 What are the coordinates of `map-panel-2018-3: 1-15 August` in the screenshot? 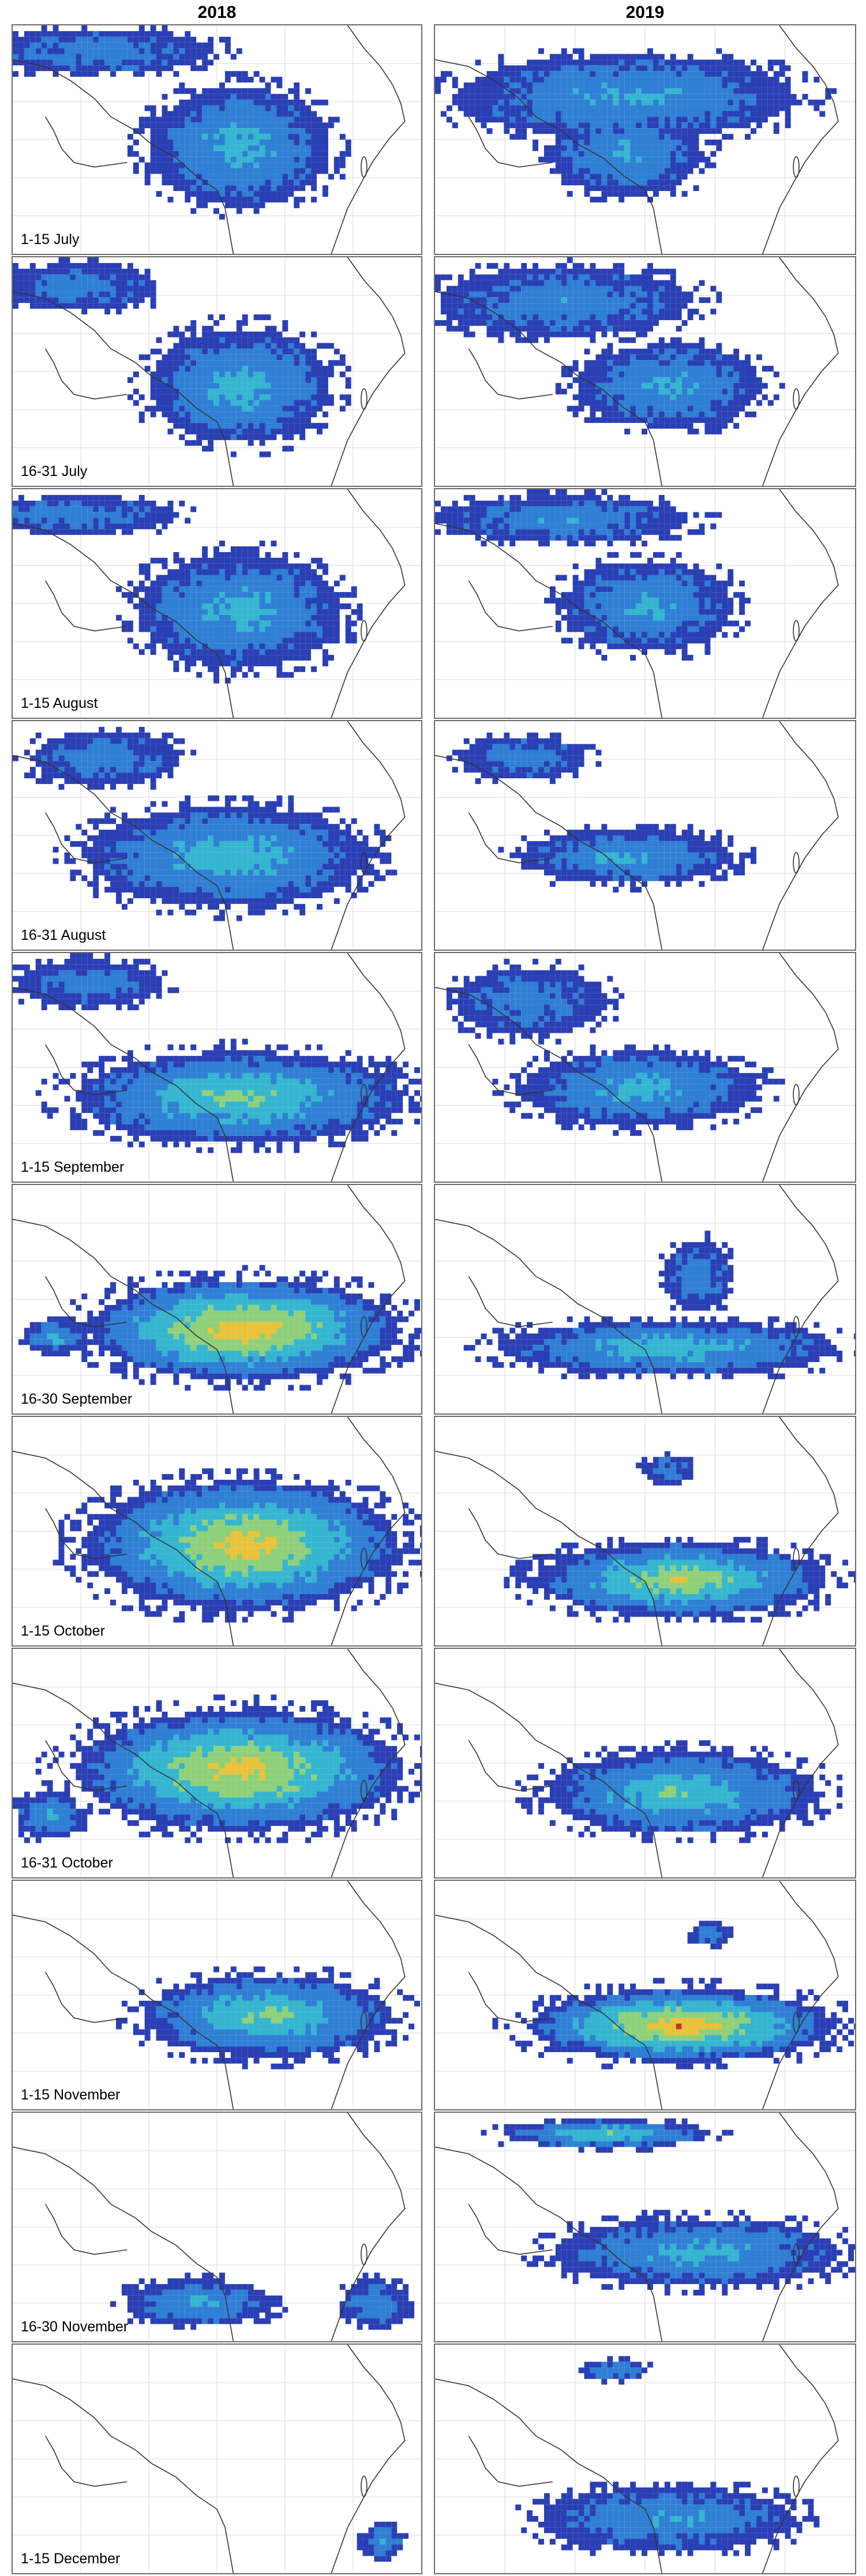 It's located at (217, 603).